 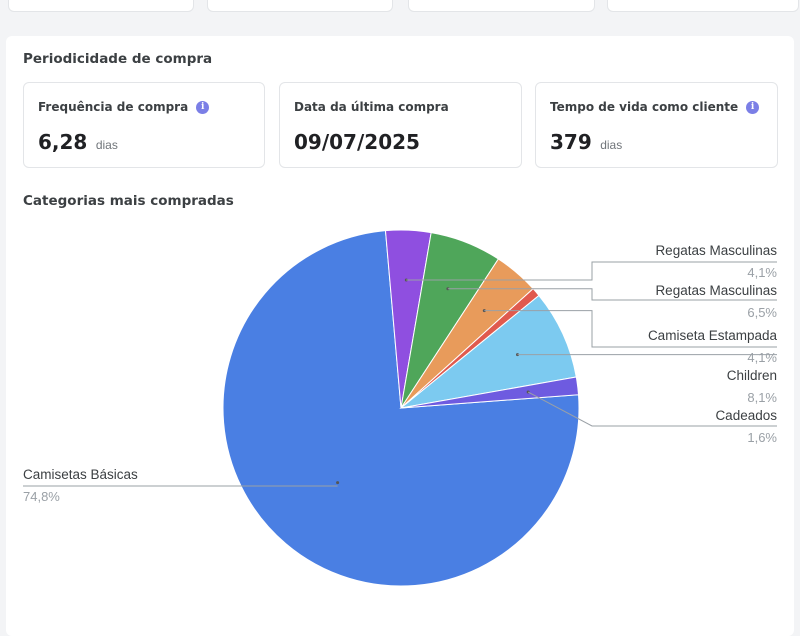 I want to click on slice-percent: 1,6%, so click(x=762, y=437).